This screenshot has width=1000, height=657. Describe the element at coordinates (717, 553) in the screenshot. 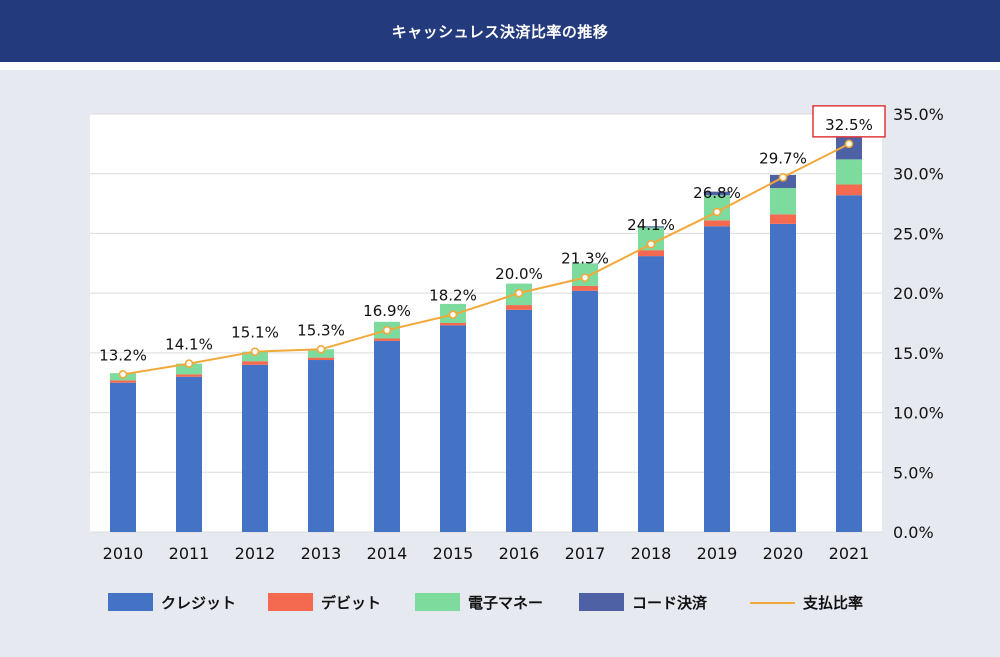

I see `x-tick-label: 2019` at that location.